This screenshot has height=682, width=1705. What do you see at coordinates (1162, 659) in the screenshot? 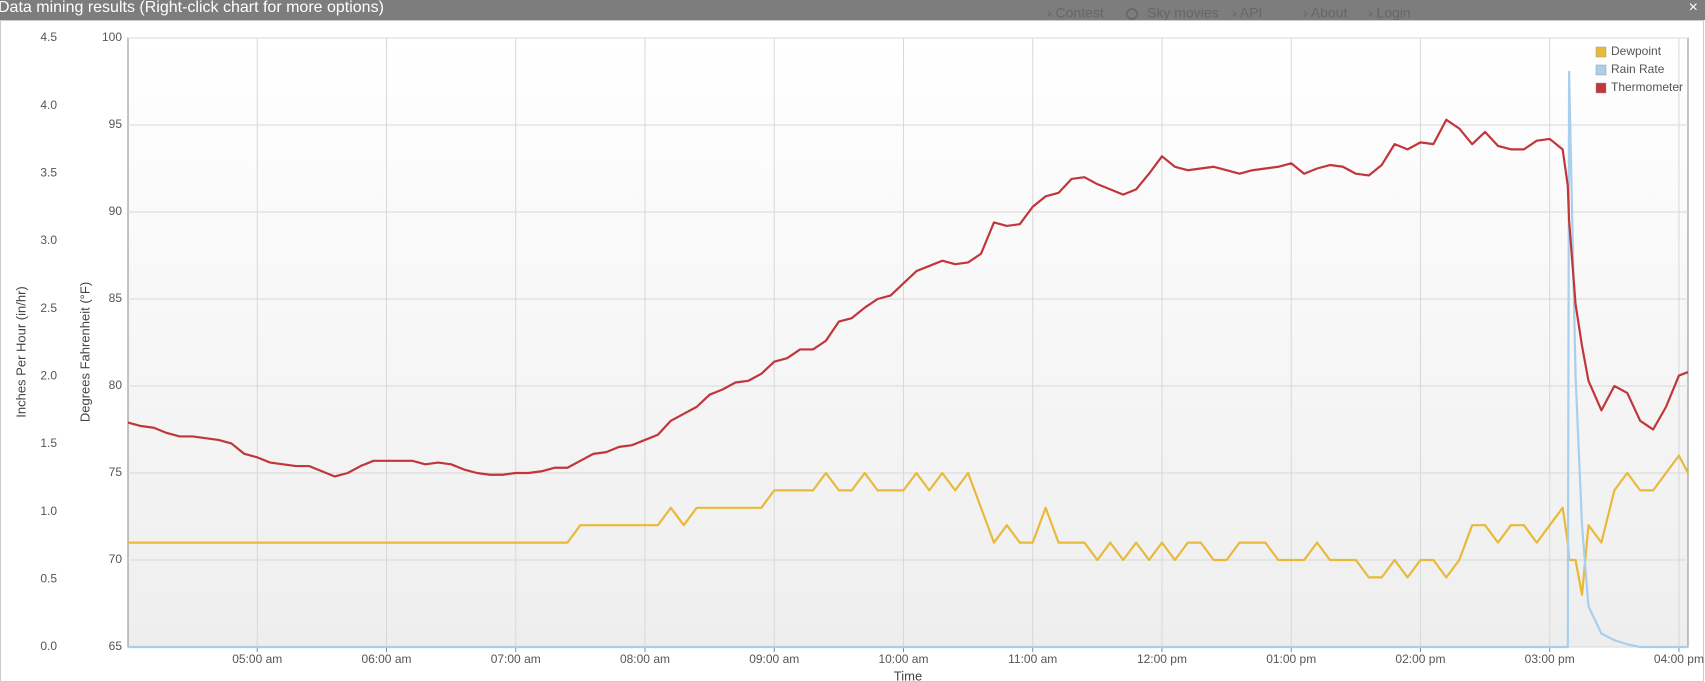
I see `x-tick-label: 12:00 pm` at bounding box center [1162, 659].